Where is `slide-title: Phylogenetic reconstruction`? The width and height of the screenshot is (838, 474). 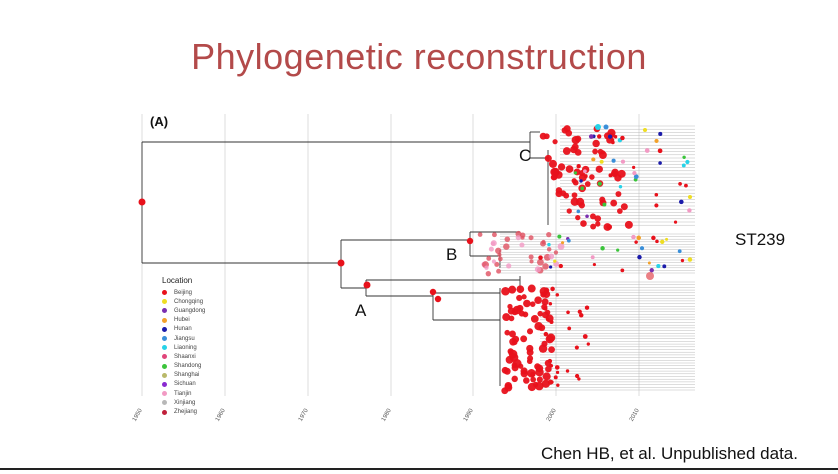
slide-title: Phylogenetic reconstruction is located at coordinates (419, 56).